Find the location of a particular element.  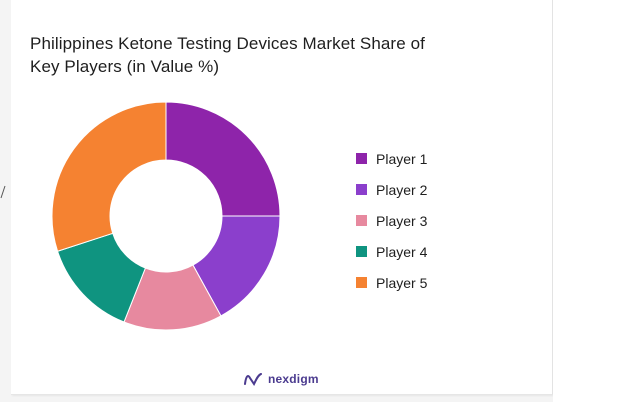

legend-item-player-5: Player 5 is located at coordinates (391, 282).